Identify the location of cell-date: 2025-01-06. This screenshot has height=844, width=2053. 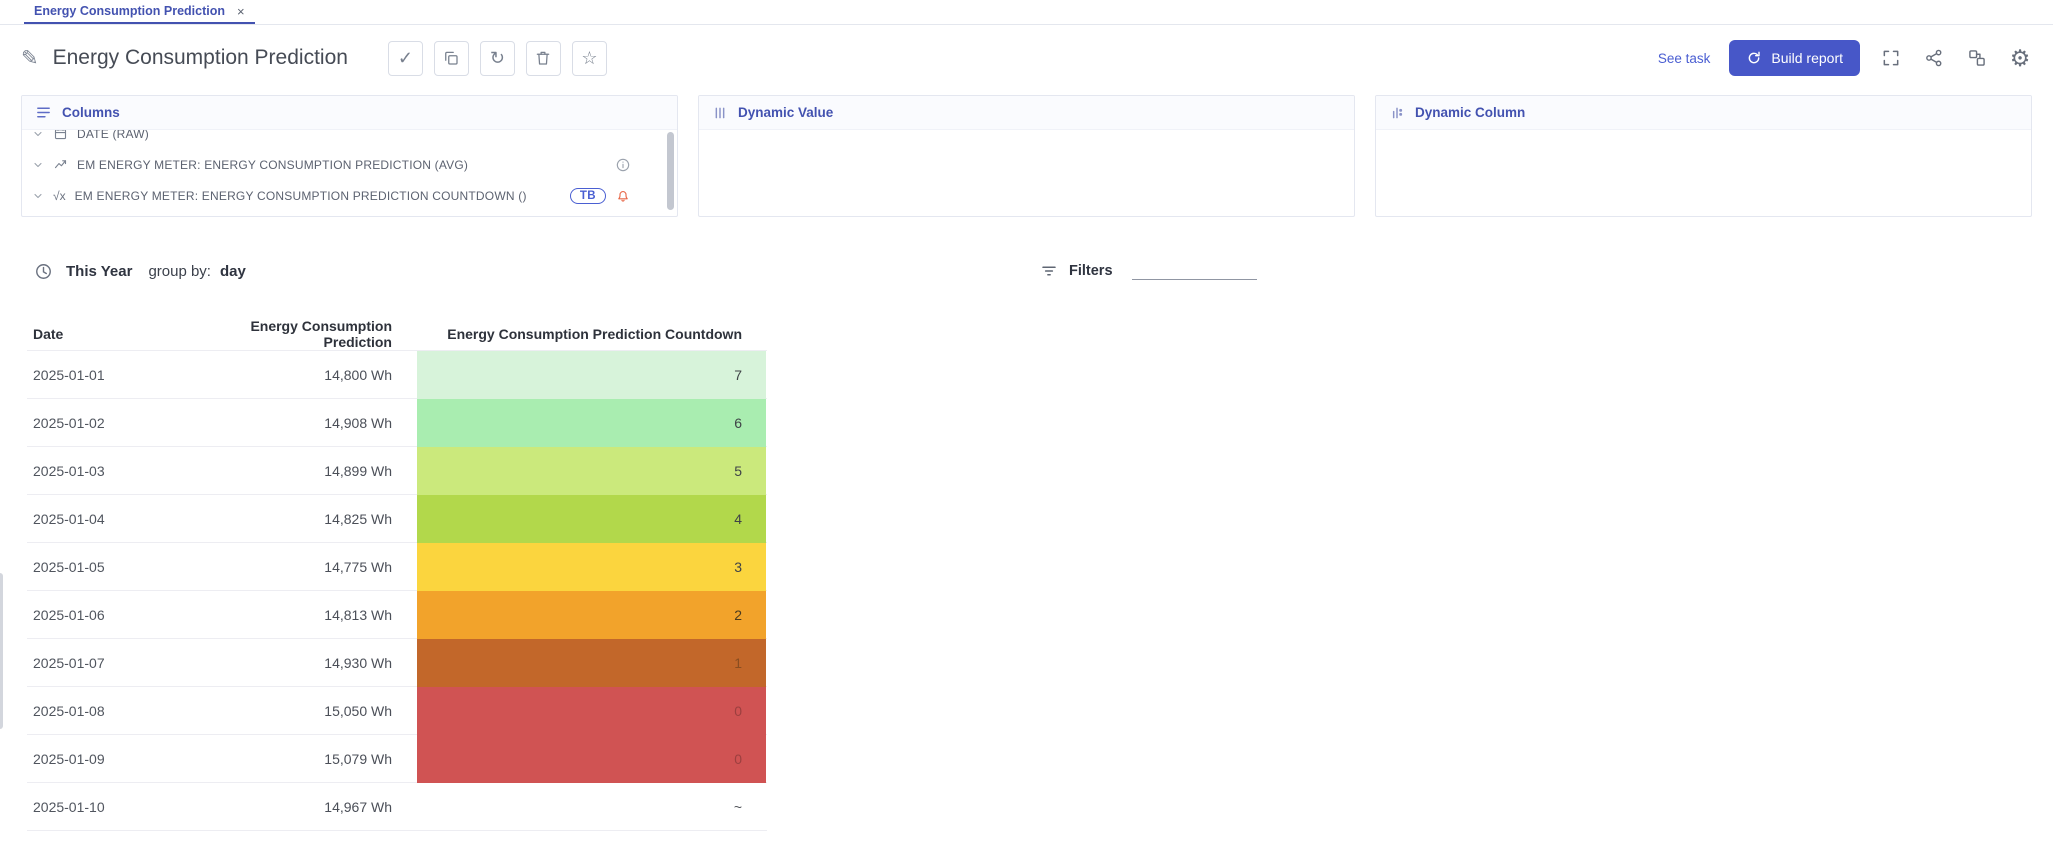
(69, 615).